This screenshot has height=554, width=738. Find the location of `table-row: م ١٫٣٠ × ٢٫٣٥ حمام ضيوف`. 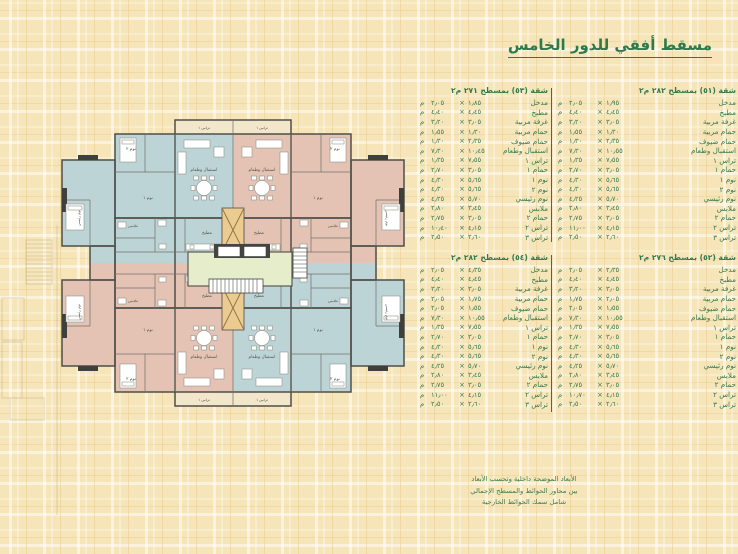

table-row: م ١٫٣٠ × ٢٫٣٥ حمام ضيوف is located at coordinates (647, 141).